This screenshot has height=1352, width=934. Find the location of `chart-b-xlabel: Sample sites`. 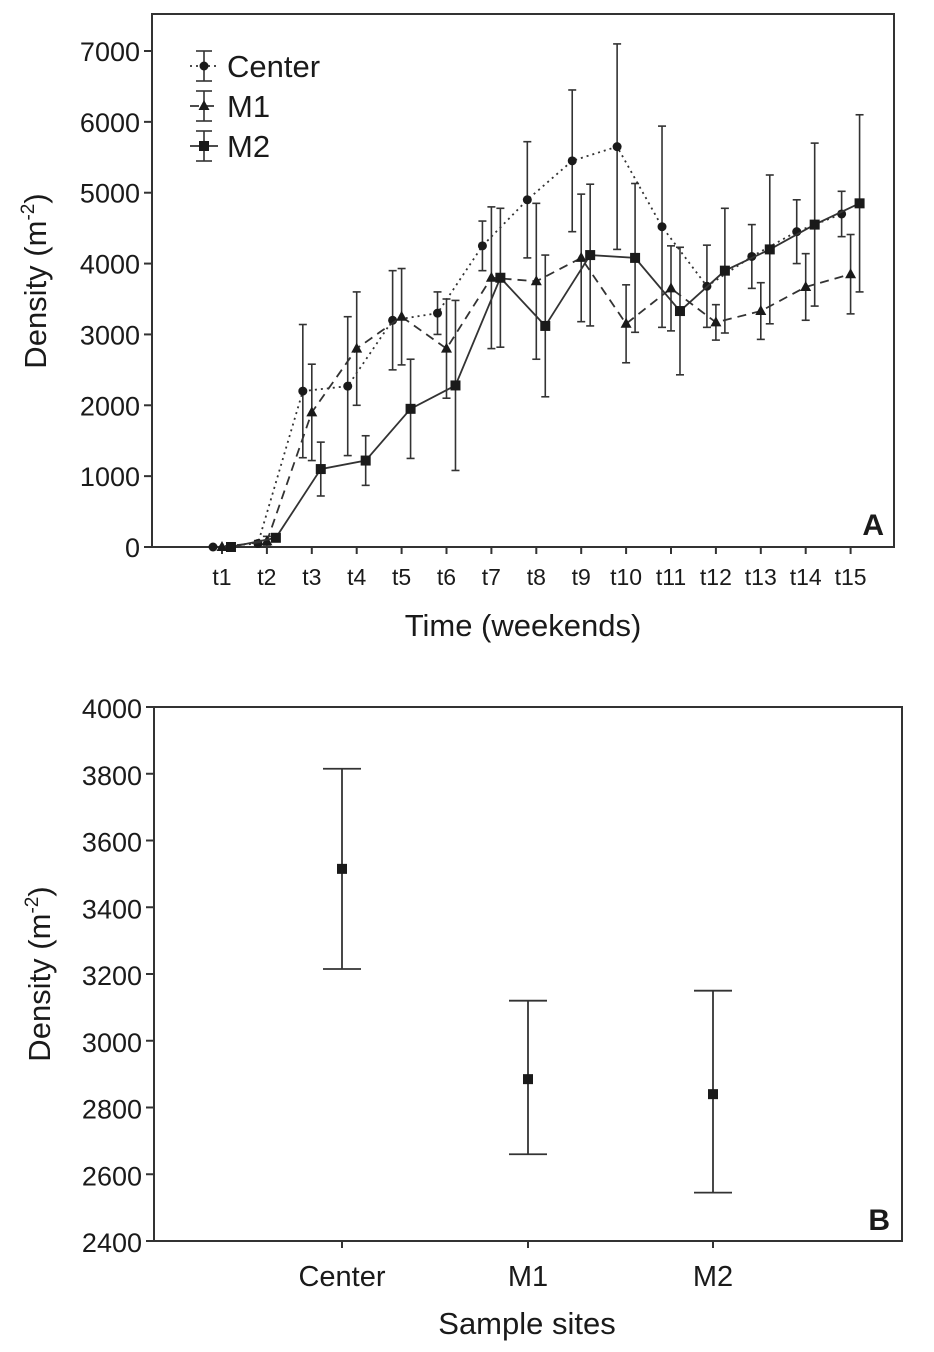

chart-b-xlabel: Sample sites is located at coordinates (526, 1323).